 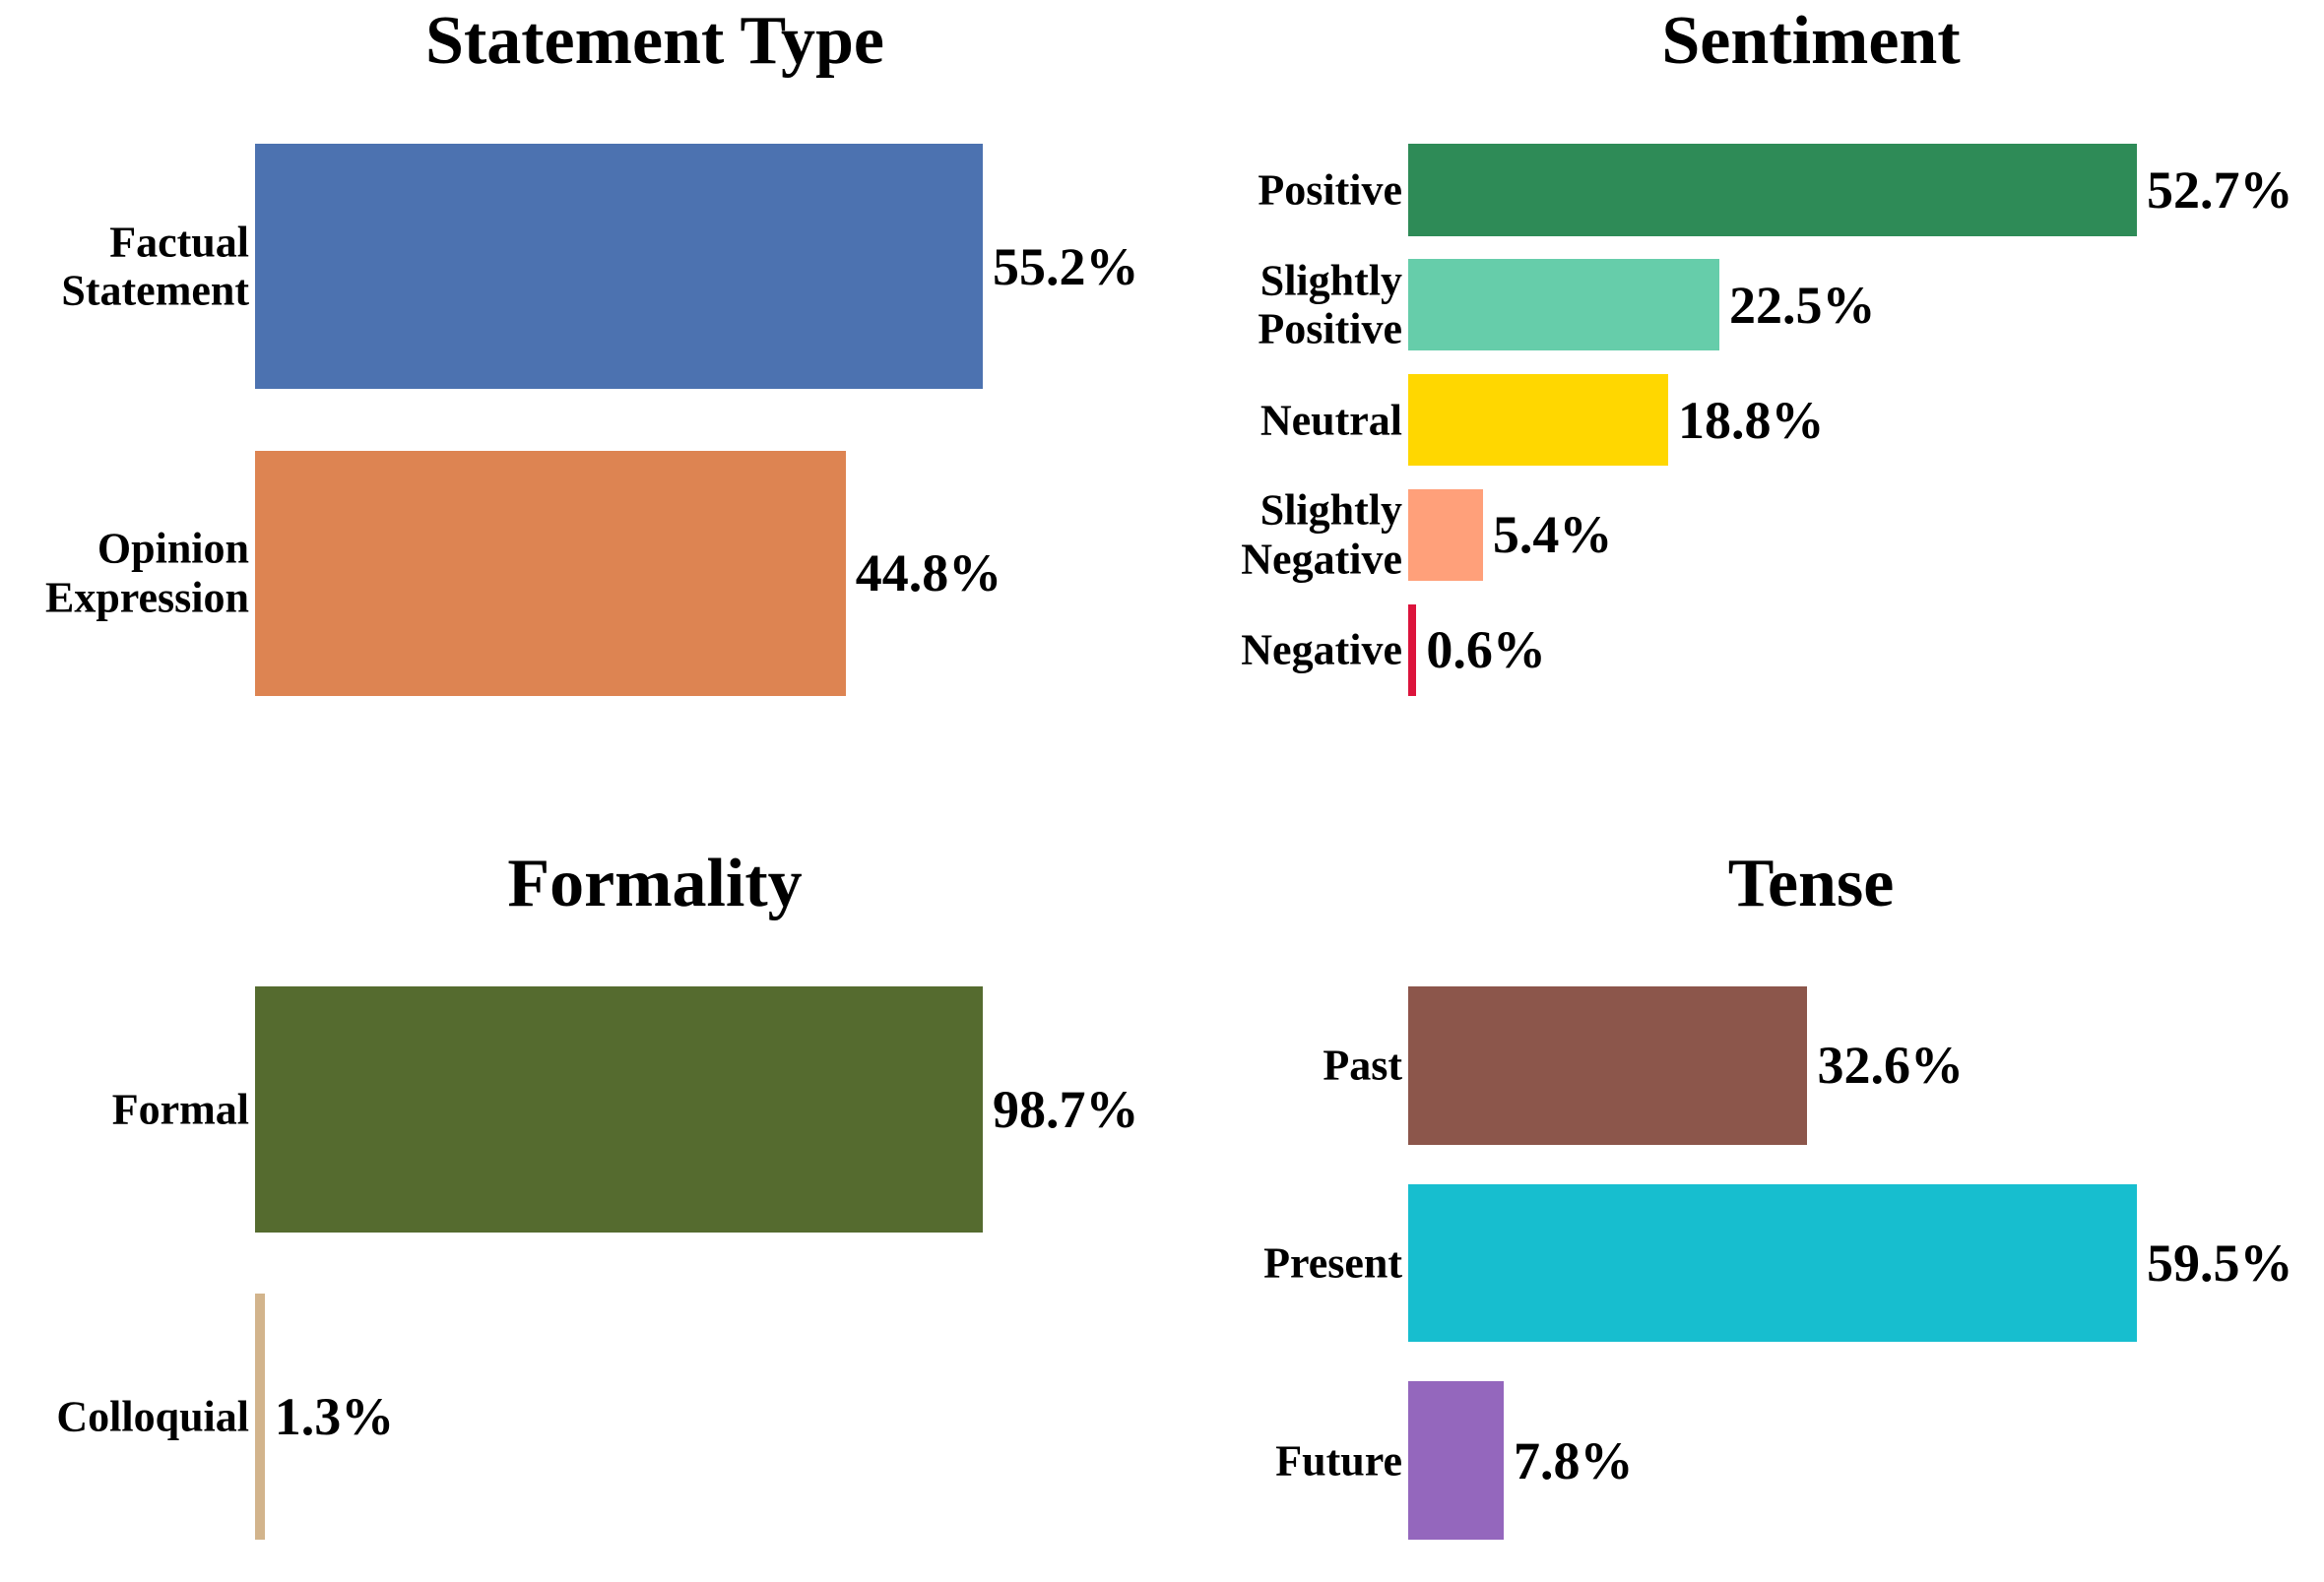 I want to click on value-label: 18.8%, so click(x=1751, y=420).